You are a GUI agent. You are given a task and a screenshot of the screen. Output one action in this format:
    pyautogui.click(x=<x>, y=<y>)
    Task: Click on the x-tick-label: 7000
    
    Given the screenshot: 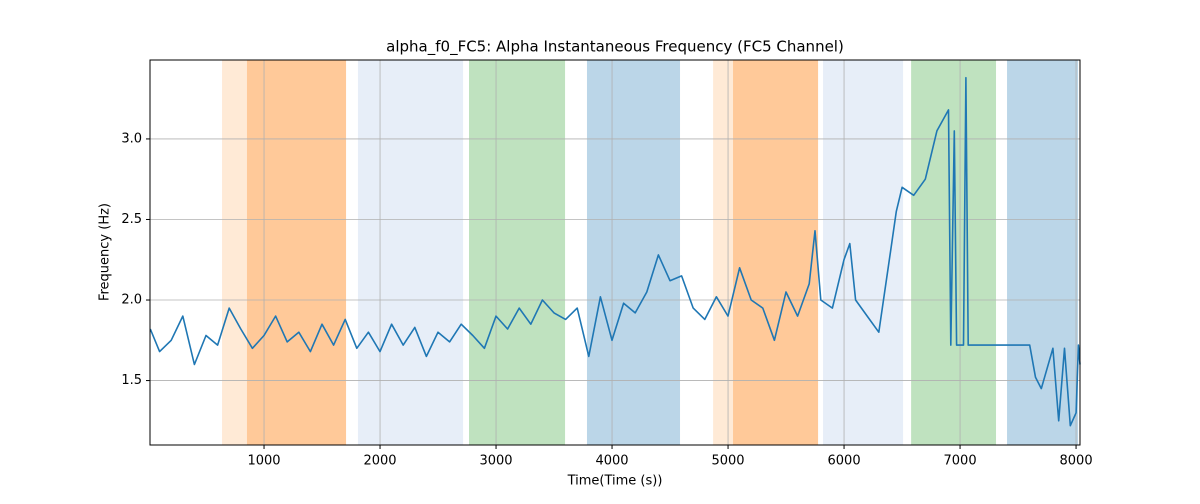 What is the action you would take?
    pyautogui.click(x=960, y=461)
    